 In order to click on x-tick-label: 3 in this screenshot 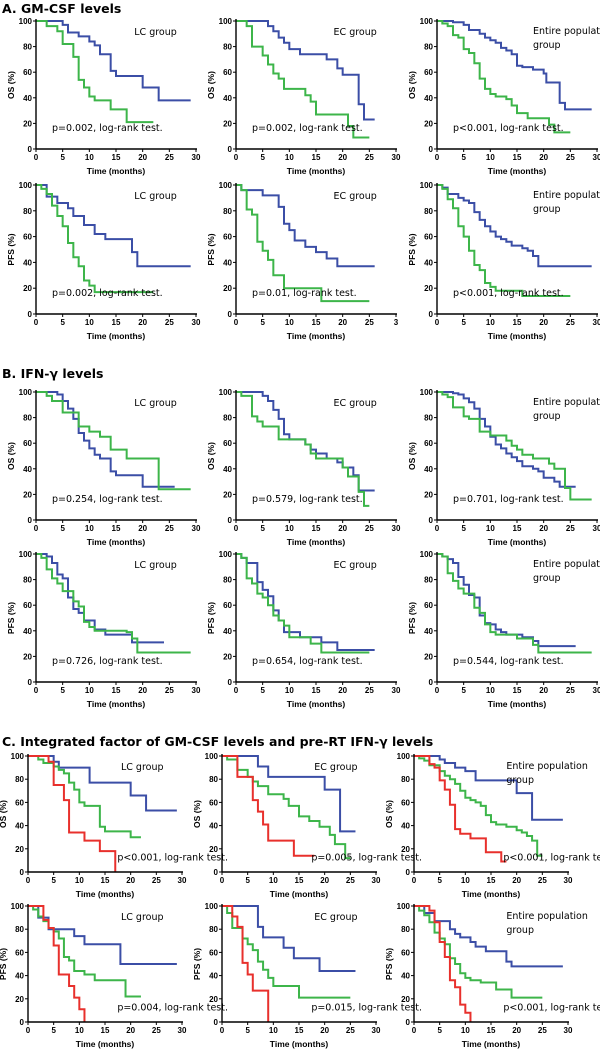, I will do `click(396, 322)`.